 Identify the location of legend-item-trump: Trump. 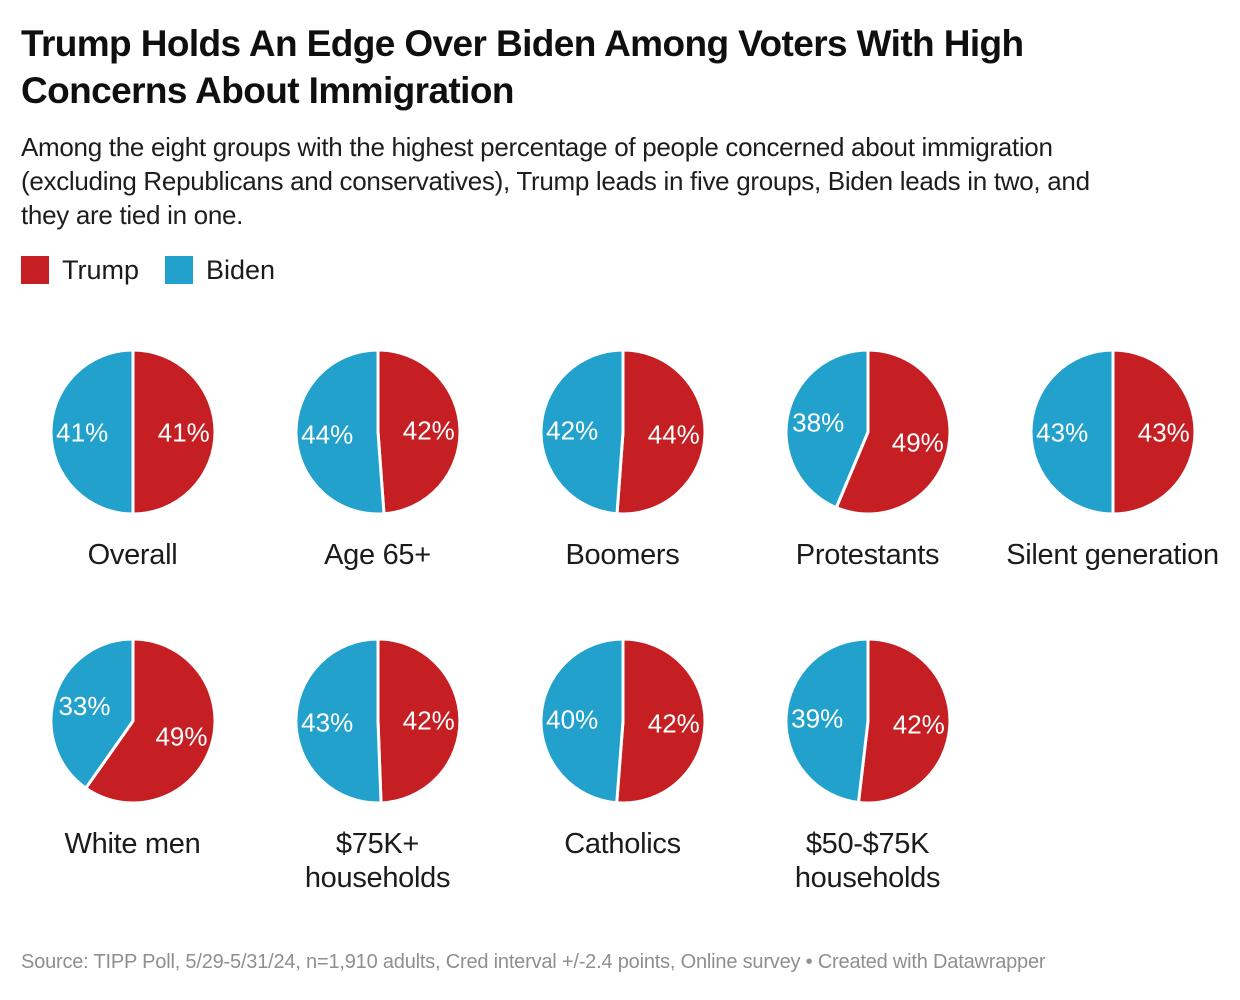
(80, 270).